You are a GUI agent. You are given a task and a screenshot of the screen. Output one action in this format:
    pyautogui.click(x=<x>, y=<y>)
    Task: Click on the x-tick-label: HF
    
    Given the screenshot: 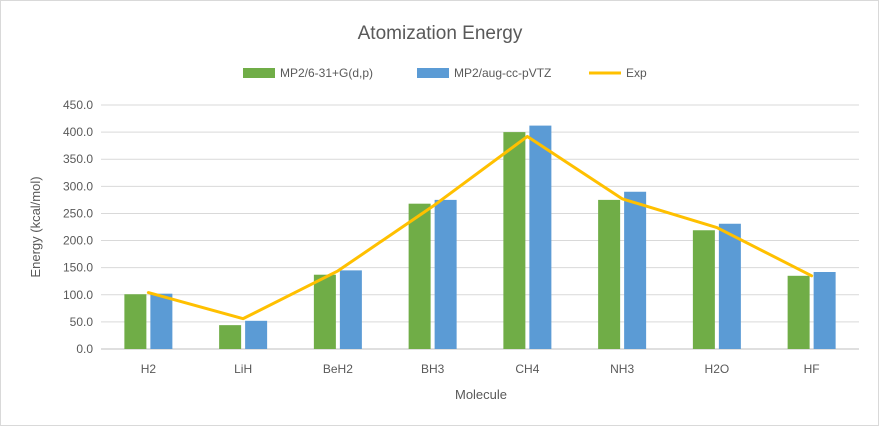 What is the action you would take?
    pyautogui.click(x=812, y=369)
    